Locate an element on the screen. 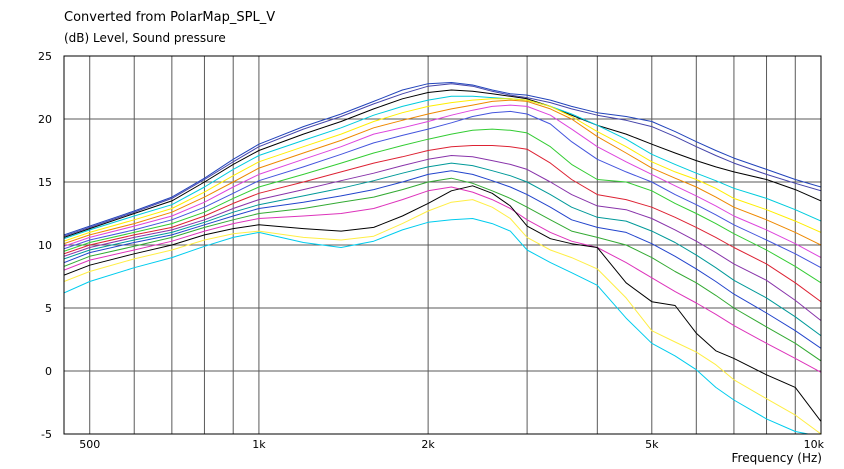 The image size is (844, 469). y-tick-label: 0 is located at coordinates (48, 371).